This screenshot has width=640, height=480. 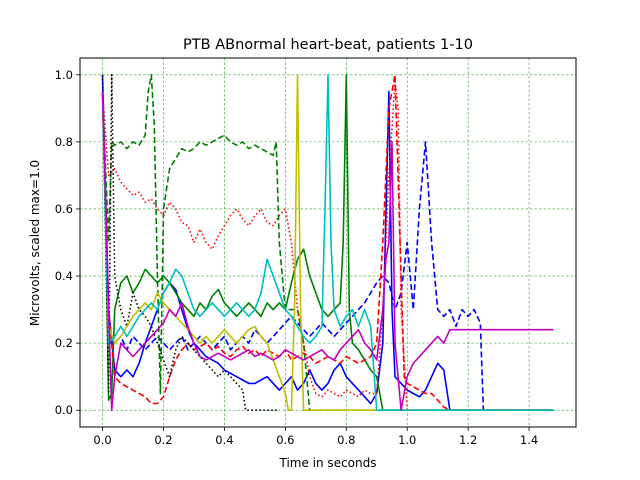 I want to click on y-tick-label: 0.6, so click(x=64, y=209).